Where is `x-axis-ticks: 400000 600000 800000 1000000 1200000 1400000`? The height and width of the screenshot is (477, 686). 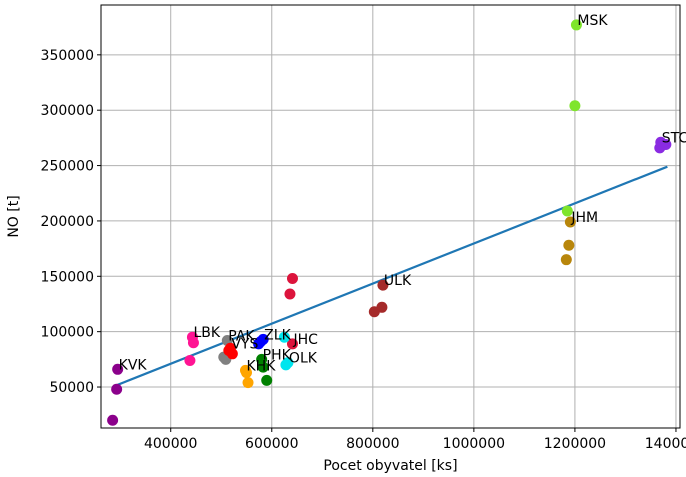 x-axis-ticks: 400000 600000 800000 1000000 1200000 1400000 is located at coordinates (415, 440).